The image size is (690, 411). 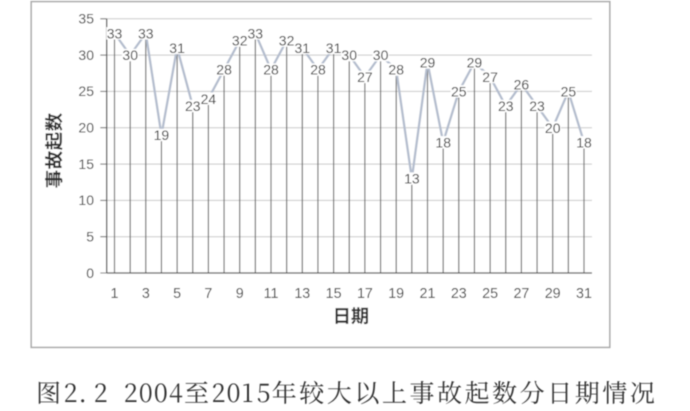 I want to click on svg-text: 3, so click(x=146, y=294).